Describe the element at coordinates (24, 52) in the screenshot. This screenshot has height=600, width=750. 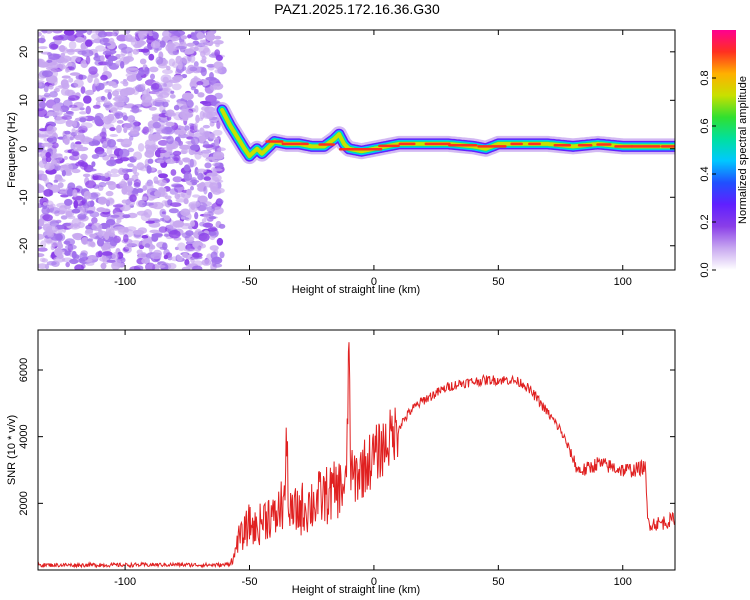
I see `top-y-tick-label: 20` at that location.